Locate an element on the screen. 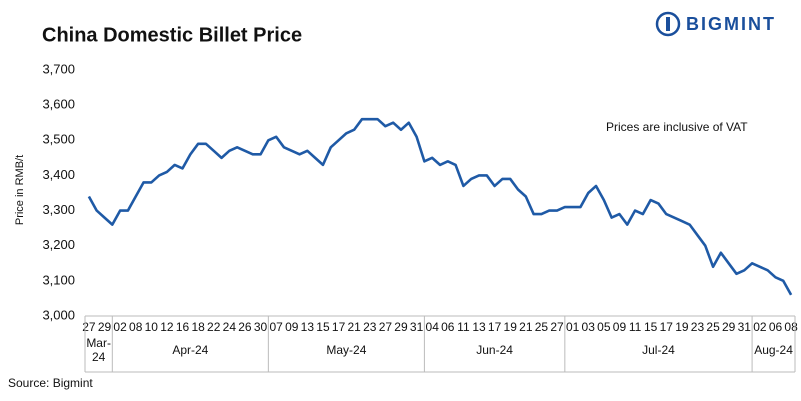  logo-icon is located at coordinates (668, 24).